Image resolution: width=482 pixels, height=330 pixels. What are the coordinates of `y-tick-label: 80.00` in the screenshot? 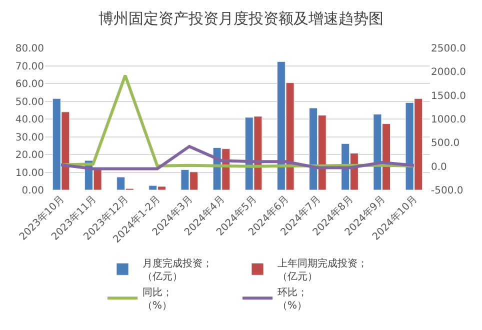 It's located at (29, 49).